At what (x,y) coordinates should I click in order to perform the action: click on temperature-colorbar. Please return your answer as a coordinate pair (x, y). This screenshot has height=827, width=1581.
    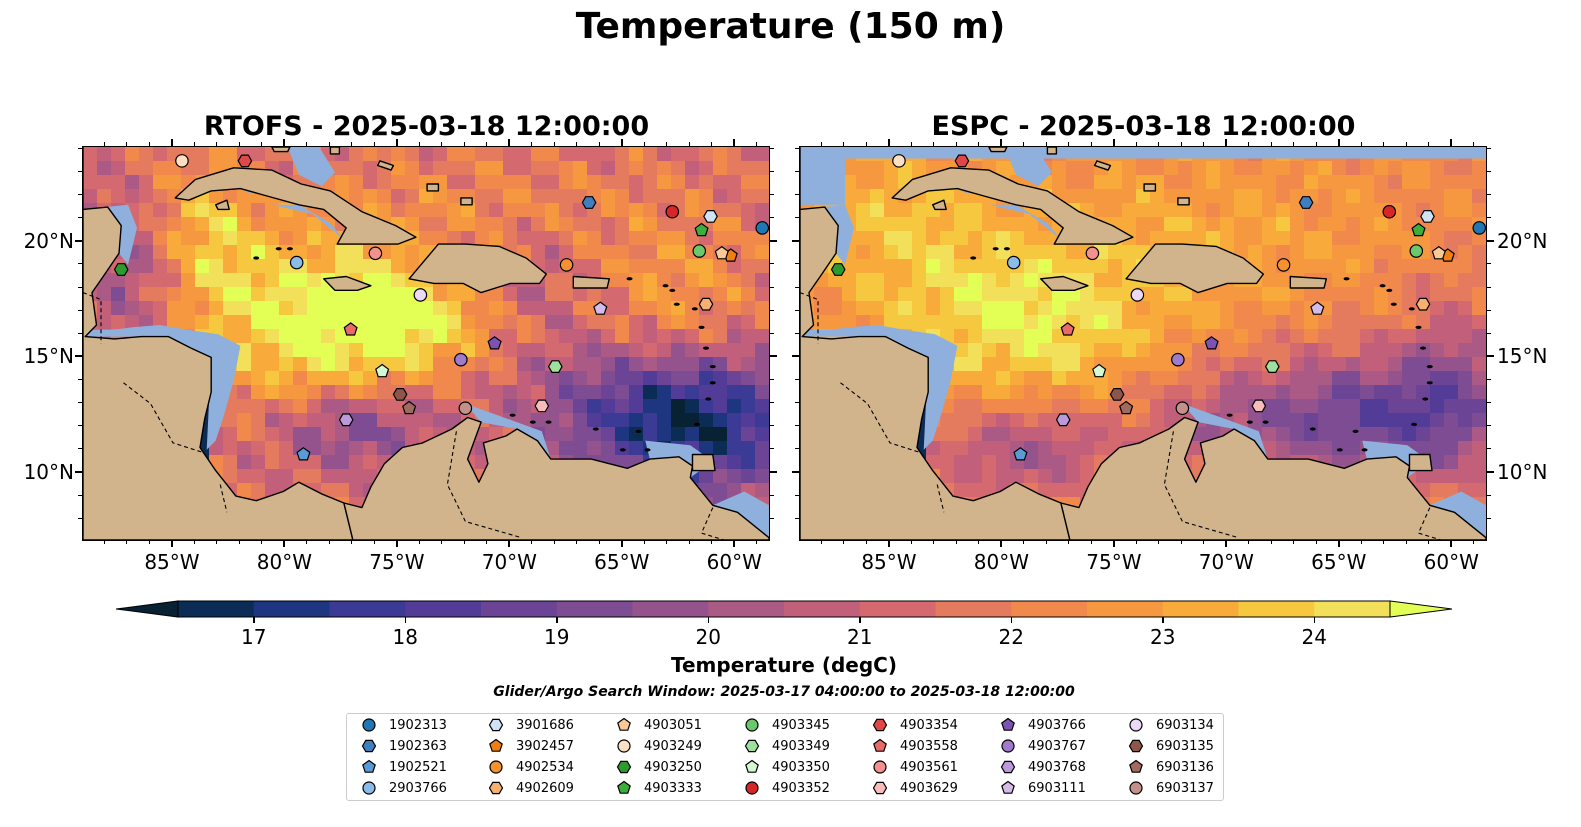
    Looking at the image, I should click on (784, 609).